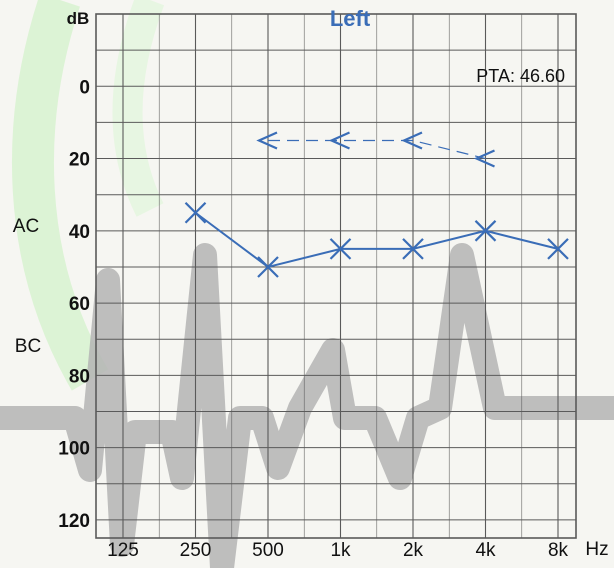  What do you see at coordinates (74, 449) in the screenshot?
I see `y-tick-label: 100` at bounding box center [74, 449].